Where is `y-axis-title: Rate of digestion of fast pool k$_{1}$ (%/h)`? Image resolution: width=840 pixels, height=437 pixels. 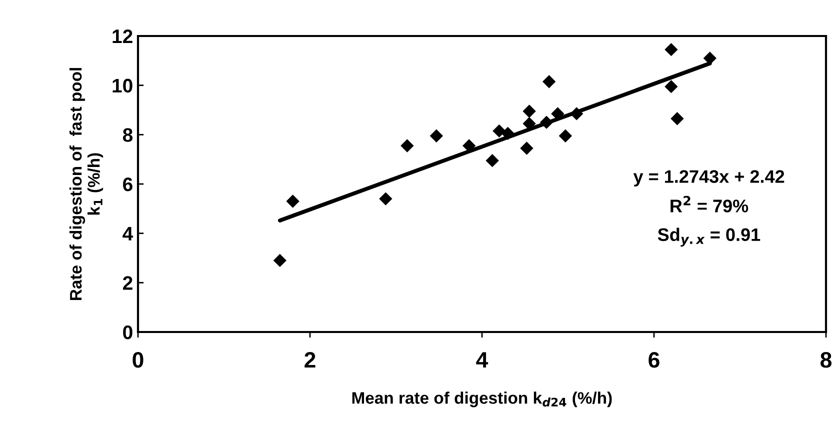
y-axis-title: Rate of digestion of fast pool k$_{1}$ (%/h) is located at coordinates (86, 184).